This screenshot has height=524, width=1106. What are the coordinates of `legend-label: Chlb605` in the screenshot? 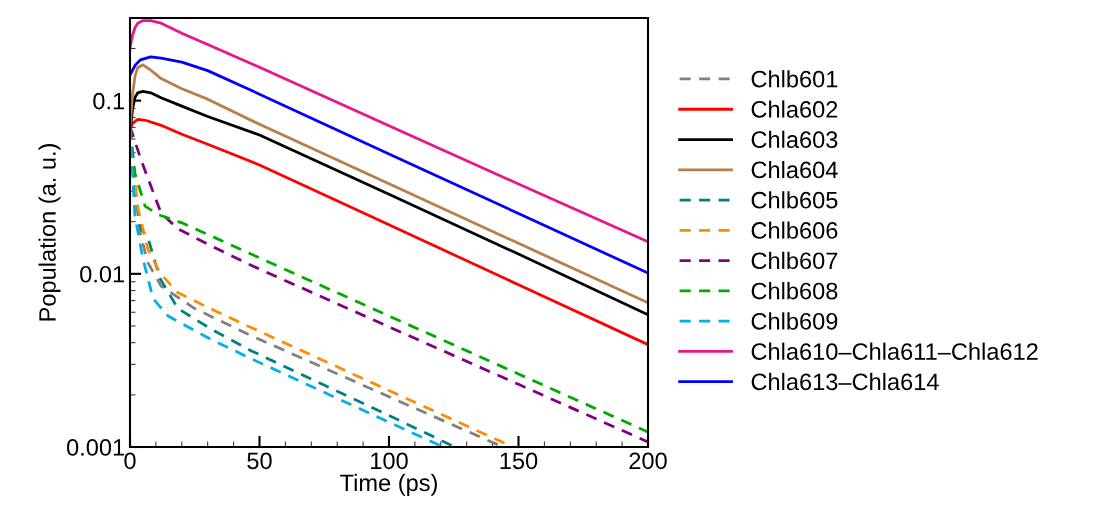 It's located at (794, 200).